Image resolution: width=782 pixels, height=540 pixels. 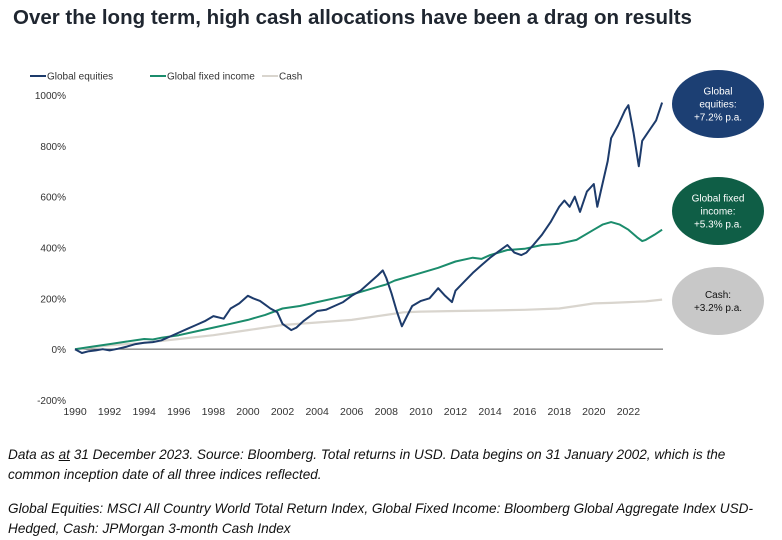 I want to click on x-tick-label: 2010, so click(x=421, y=412).